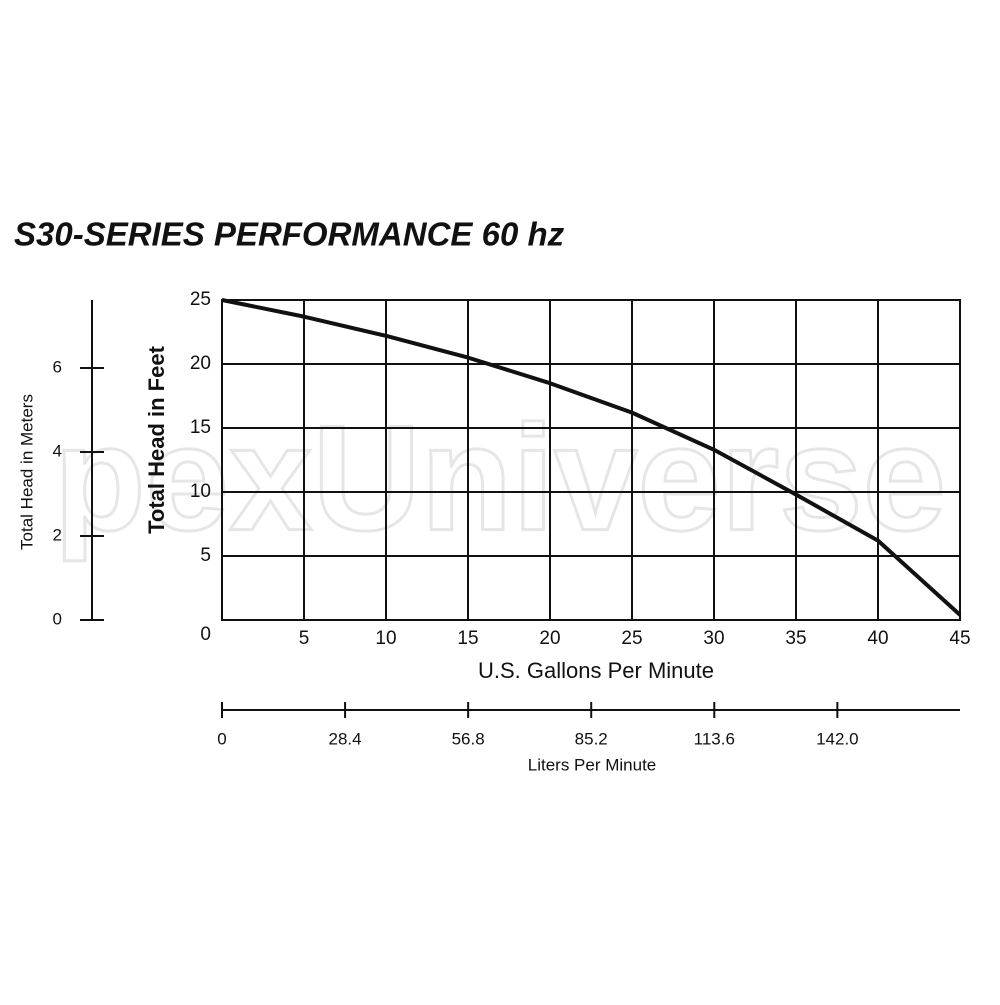 The height and width of the screenshot is (1005, 1000). I want to click on y2-tick-label: 4, so click(57, 451).